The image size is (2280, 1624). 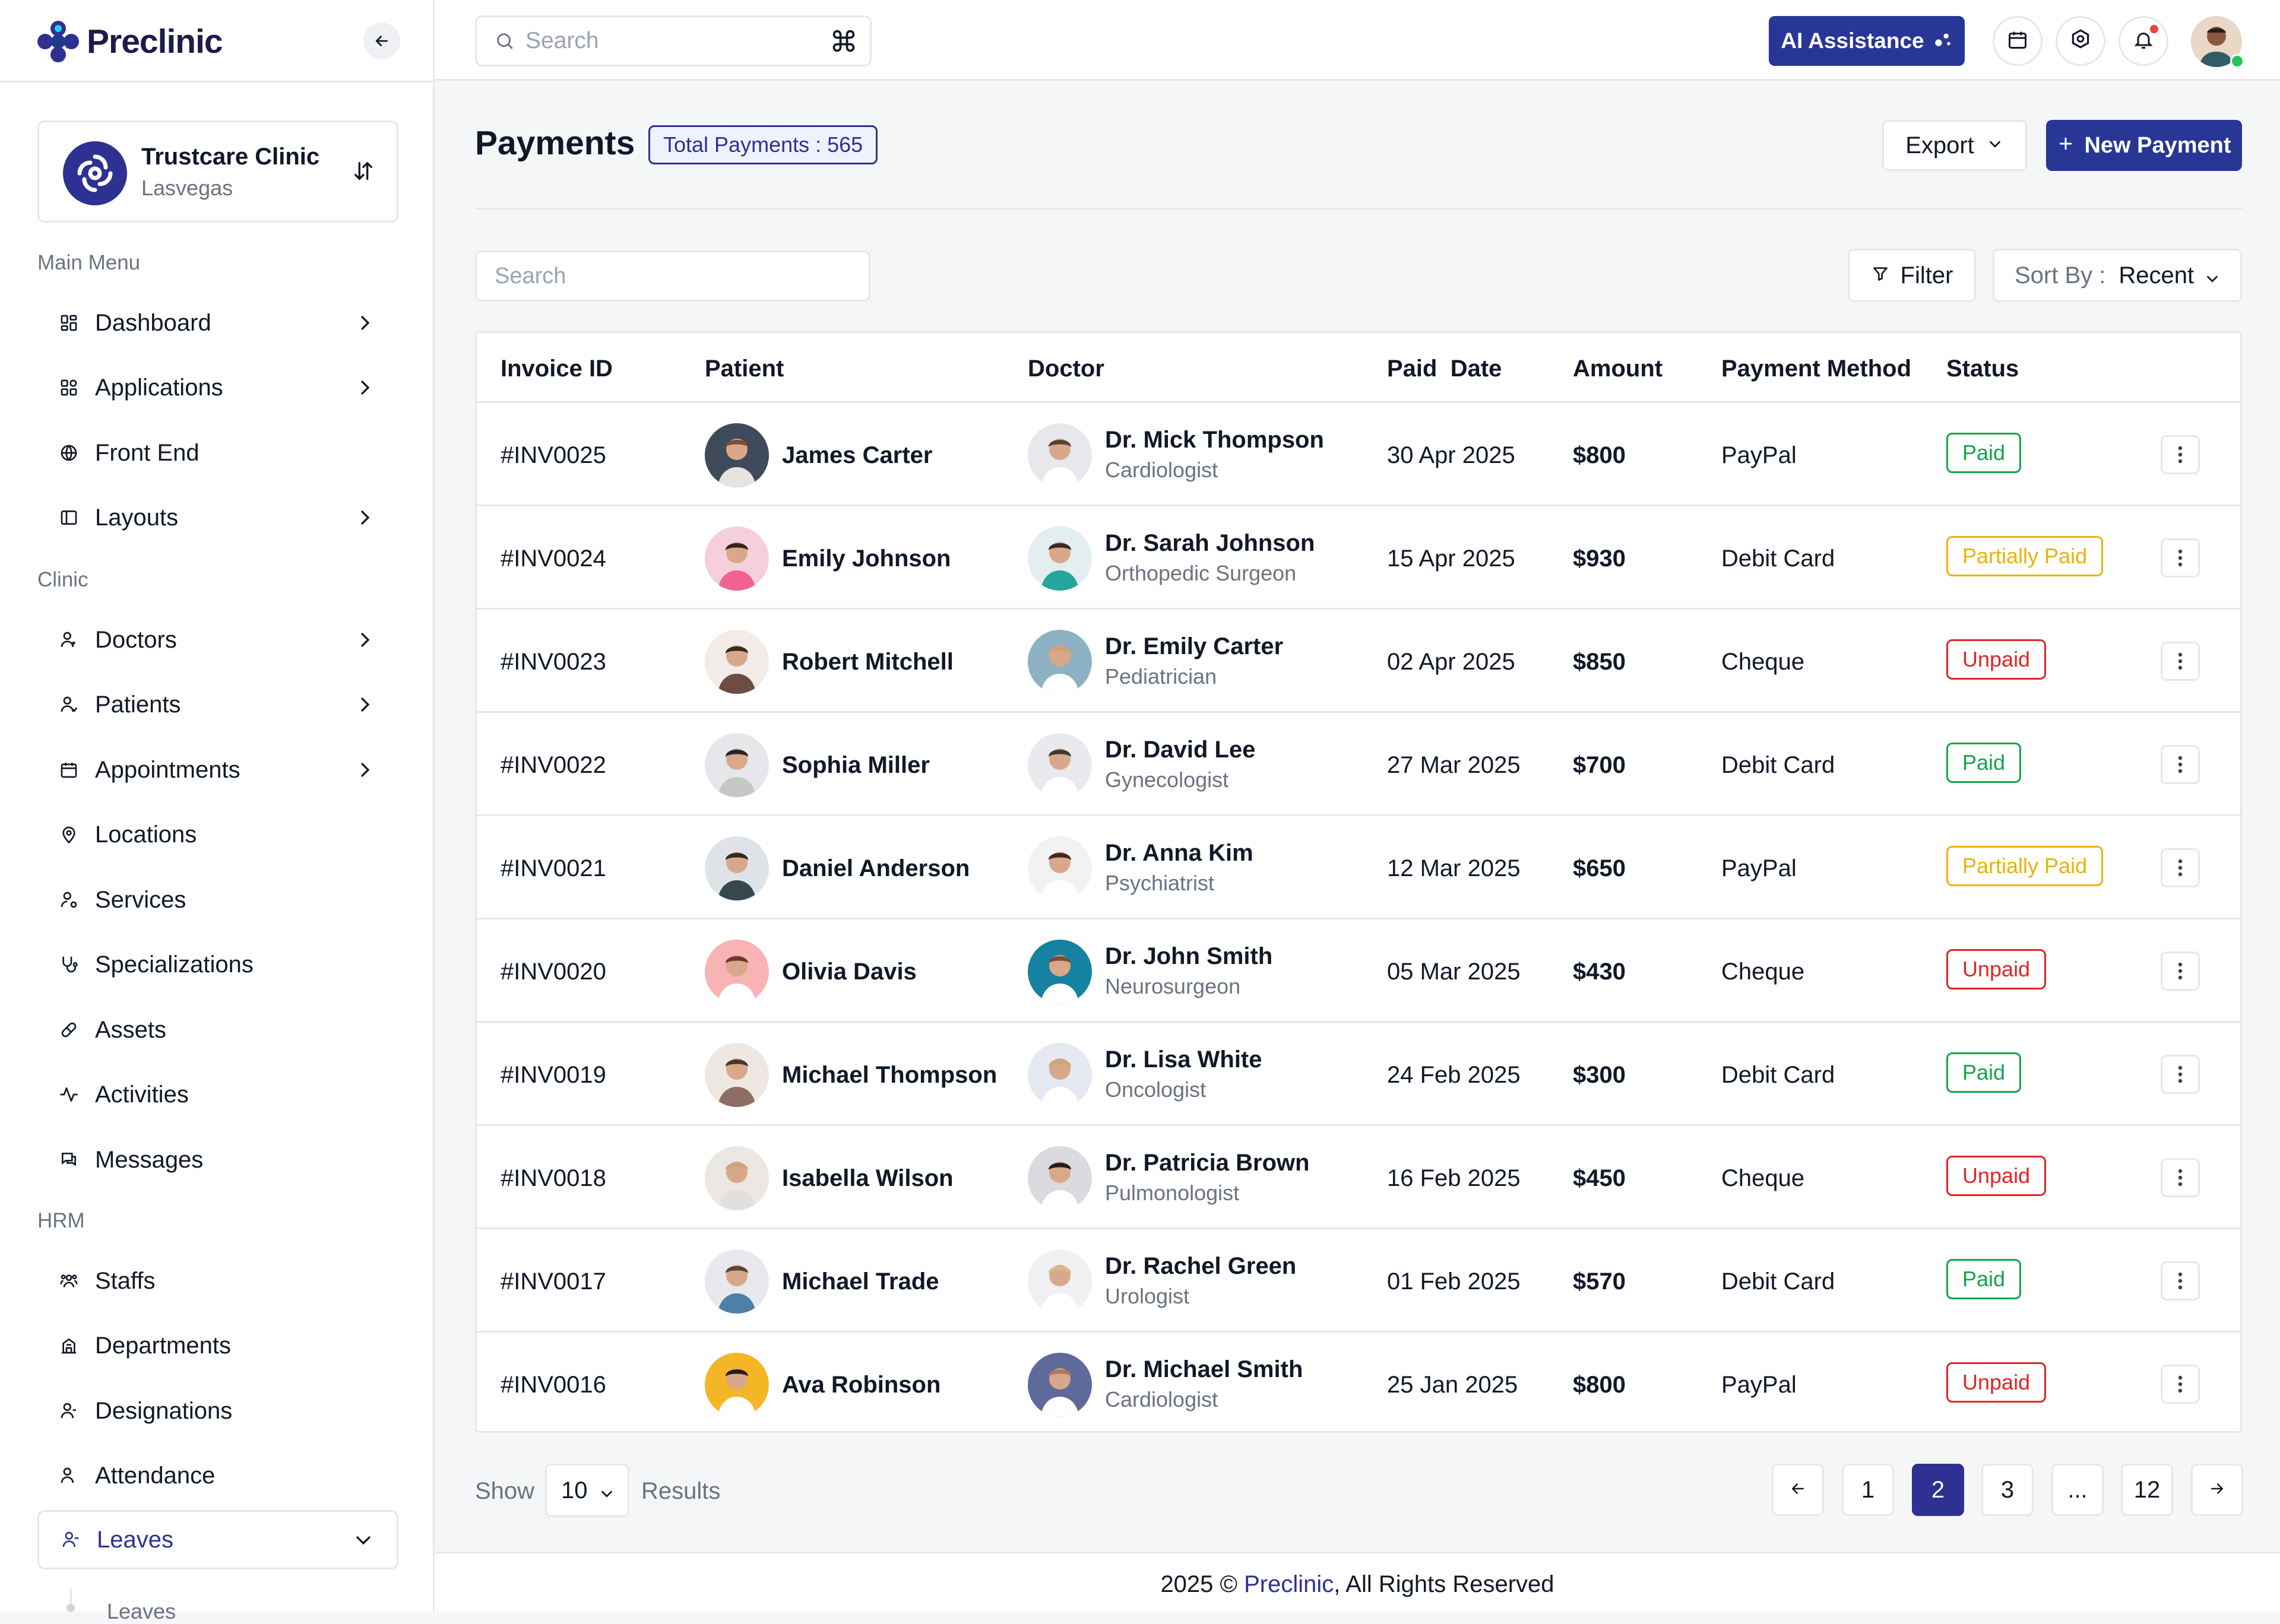 What do you see at coordinates (866, 558) in the screenshot?
I see `patient-name: Emily Johnson` at bounding box center [866, 558].